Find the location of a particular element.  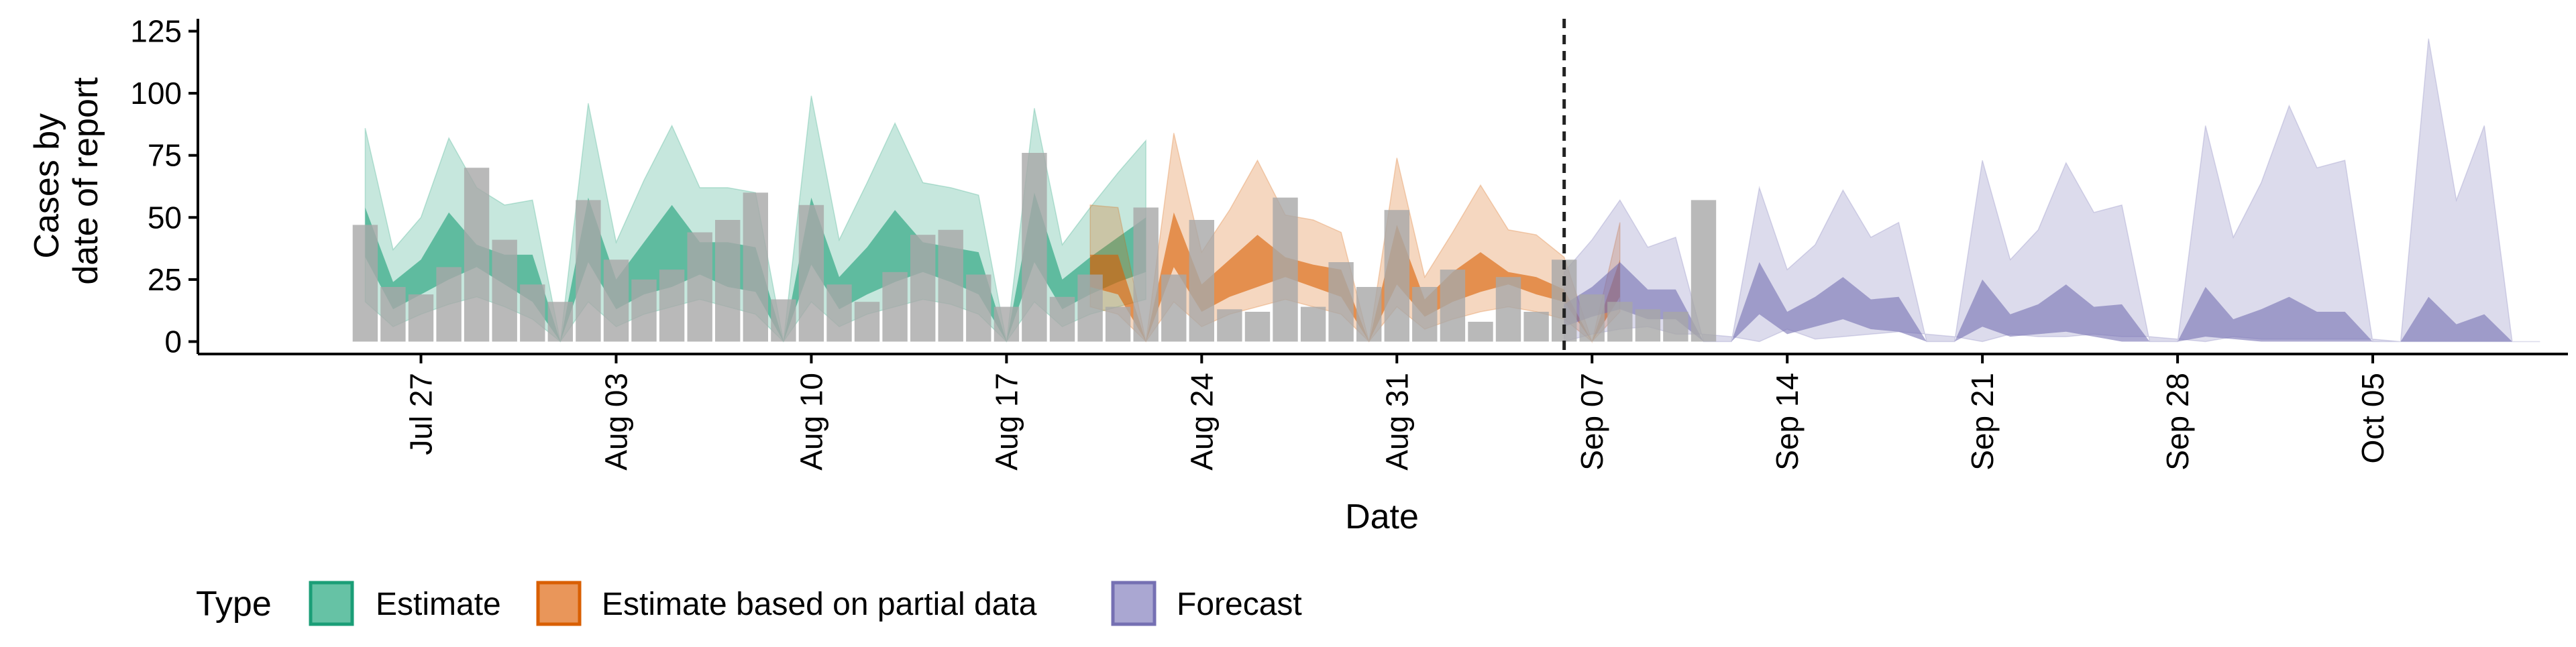

x-tick-label: Aug 17 is located at coordinates (1006, 422).